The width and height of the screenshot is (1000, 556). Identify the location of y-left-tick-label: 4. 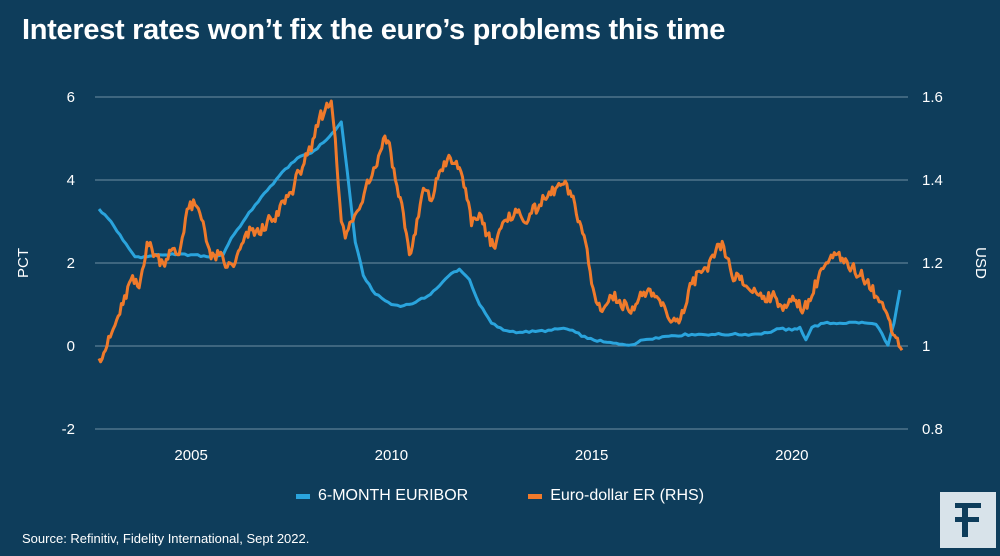
(71, 180).